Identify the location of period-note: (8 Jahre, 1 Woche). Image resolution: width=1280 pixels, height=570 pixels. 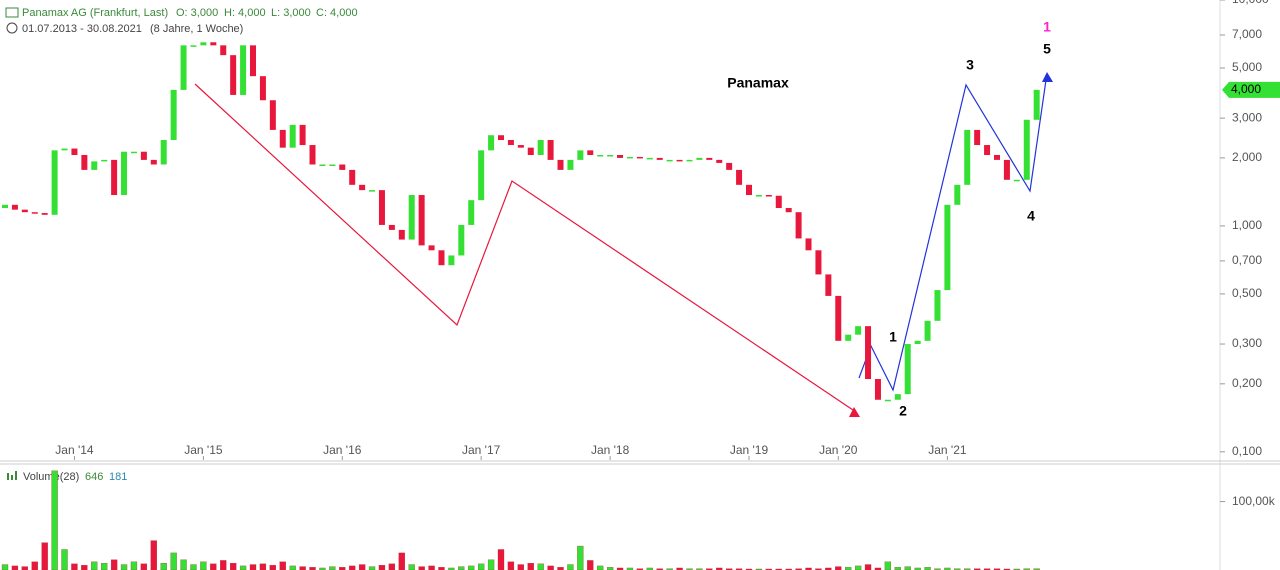
(196, 29).